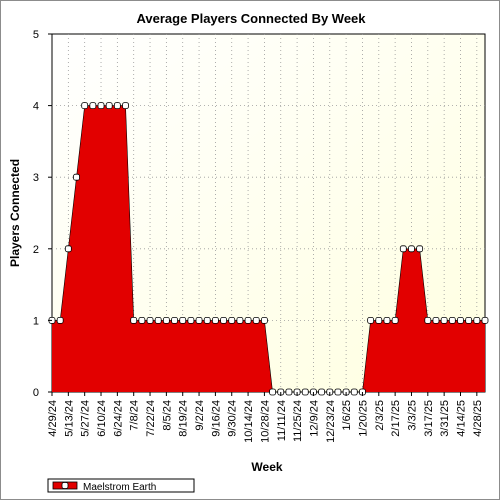  I want to click on x-tick-label: 2/3/25, so click(380, 415).